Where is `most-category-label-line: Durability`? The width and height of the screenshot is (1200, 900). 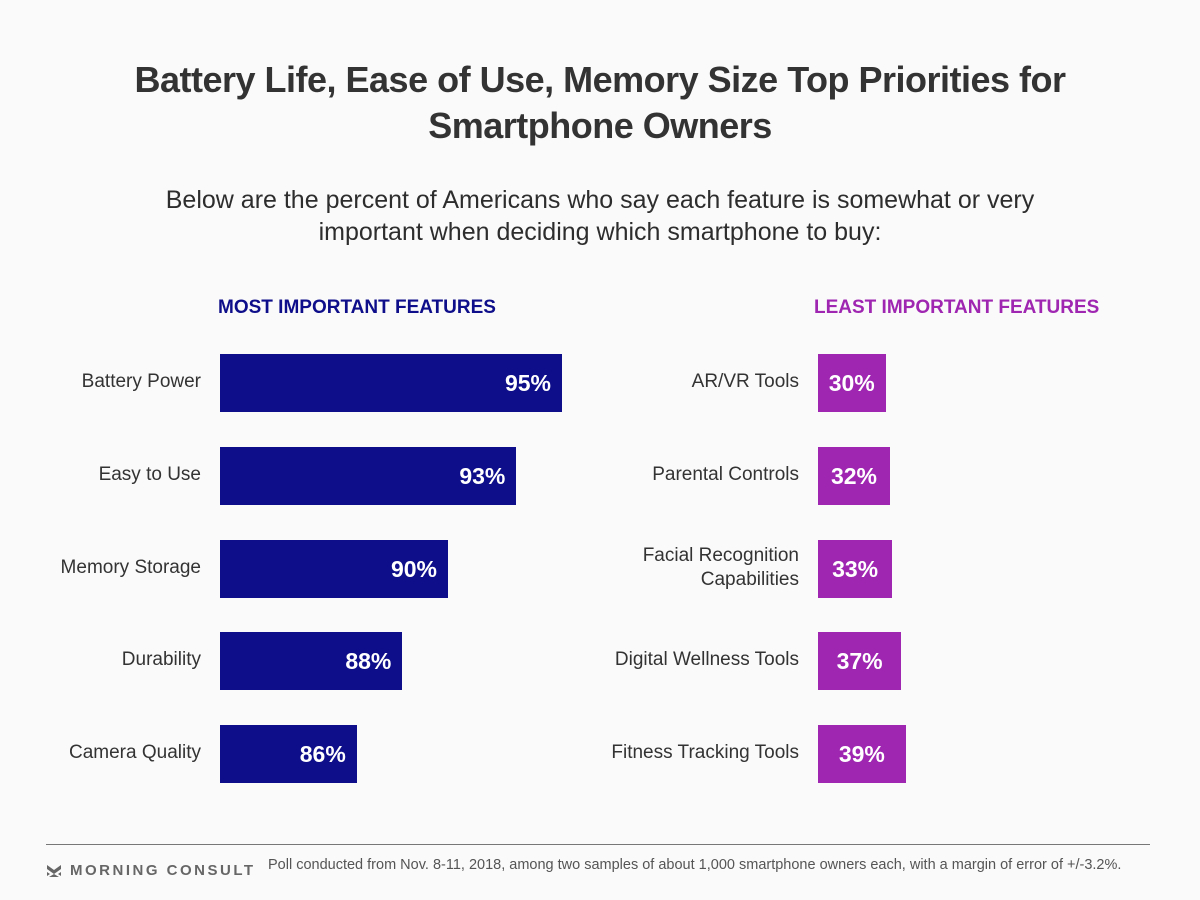 most-category-label-line: Durability is located at coordinates (161, 659).